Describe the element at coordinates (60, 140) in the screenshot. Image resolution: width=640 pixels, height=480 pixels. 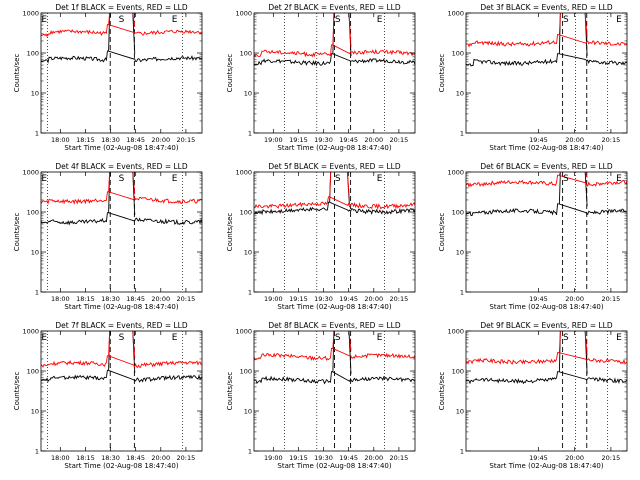
I see `x-tick-label: 18:00` at that location.